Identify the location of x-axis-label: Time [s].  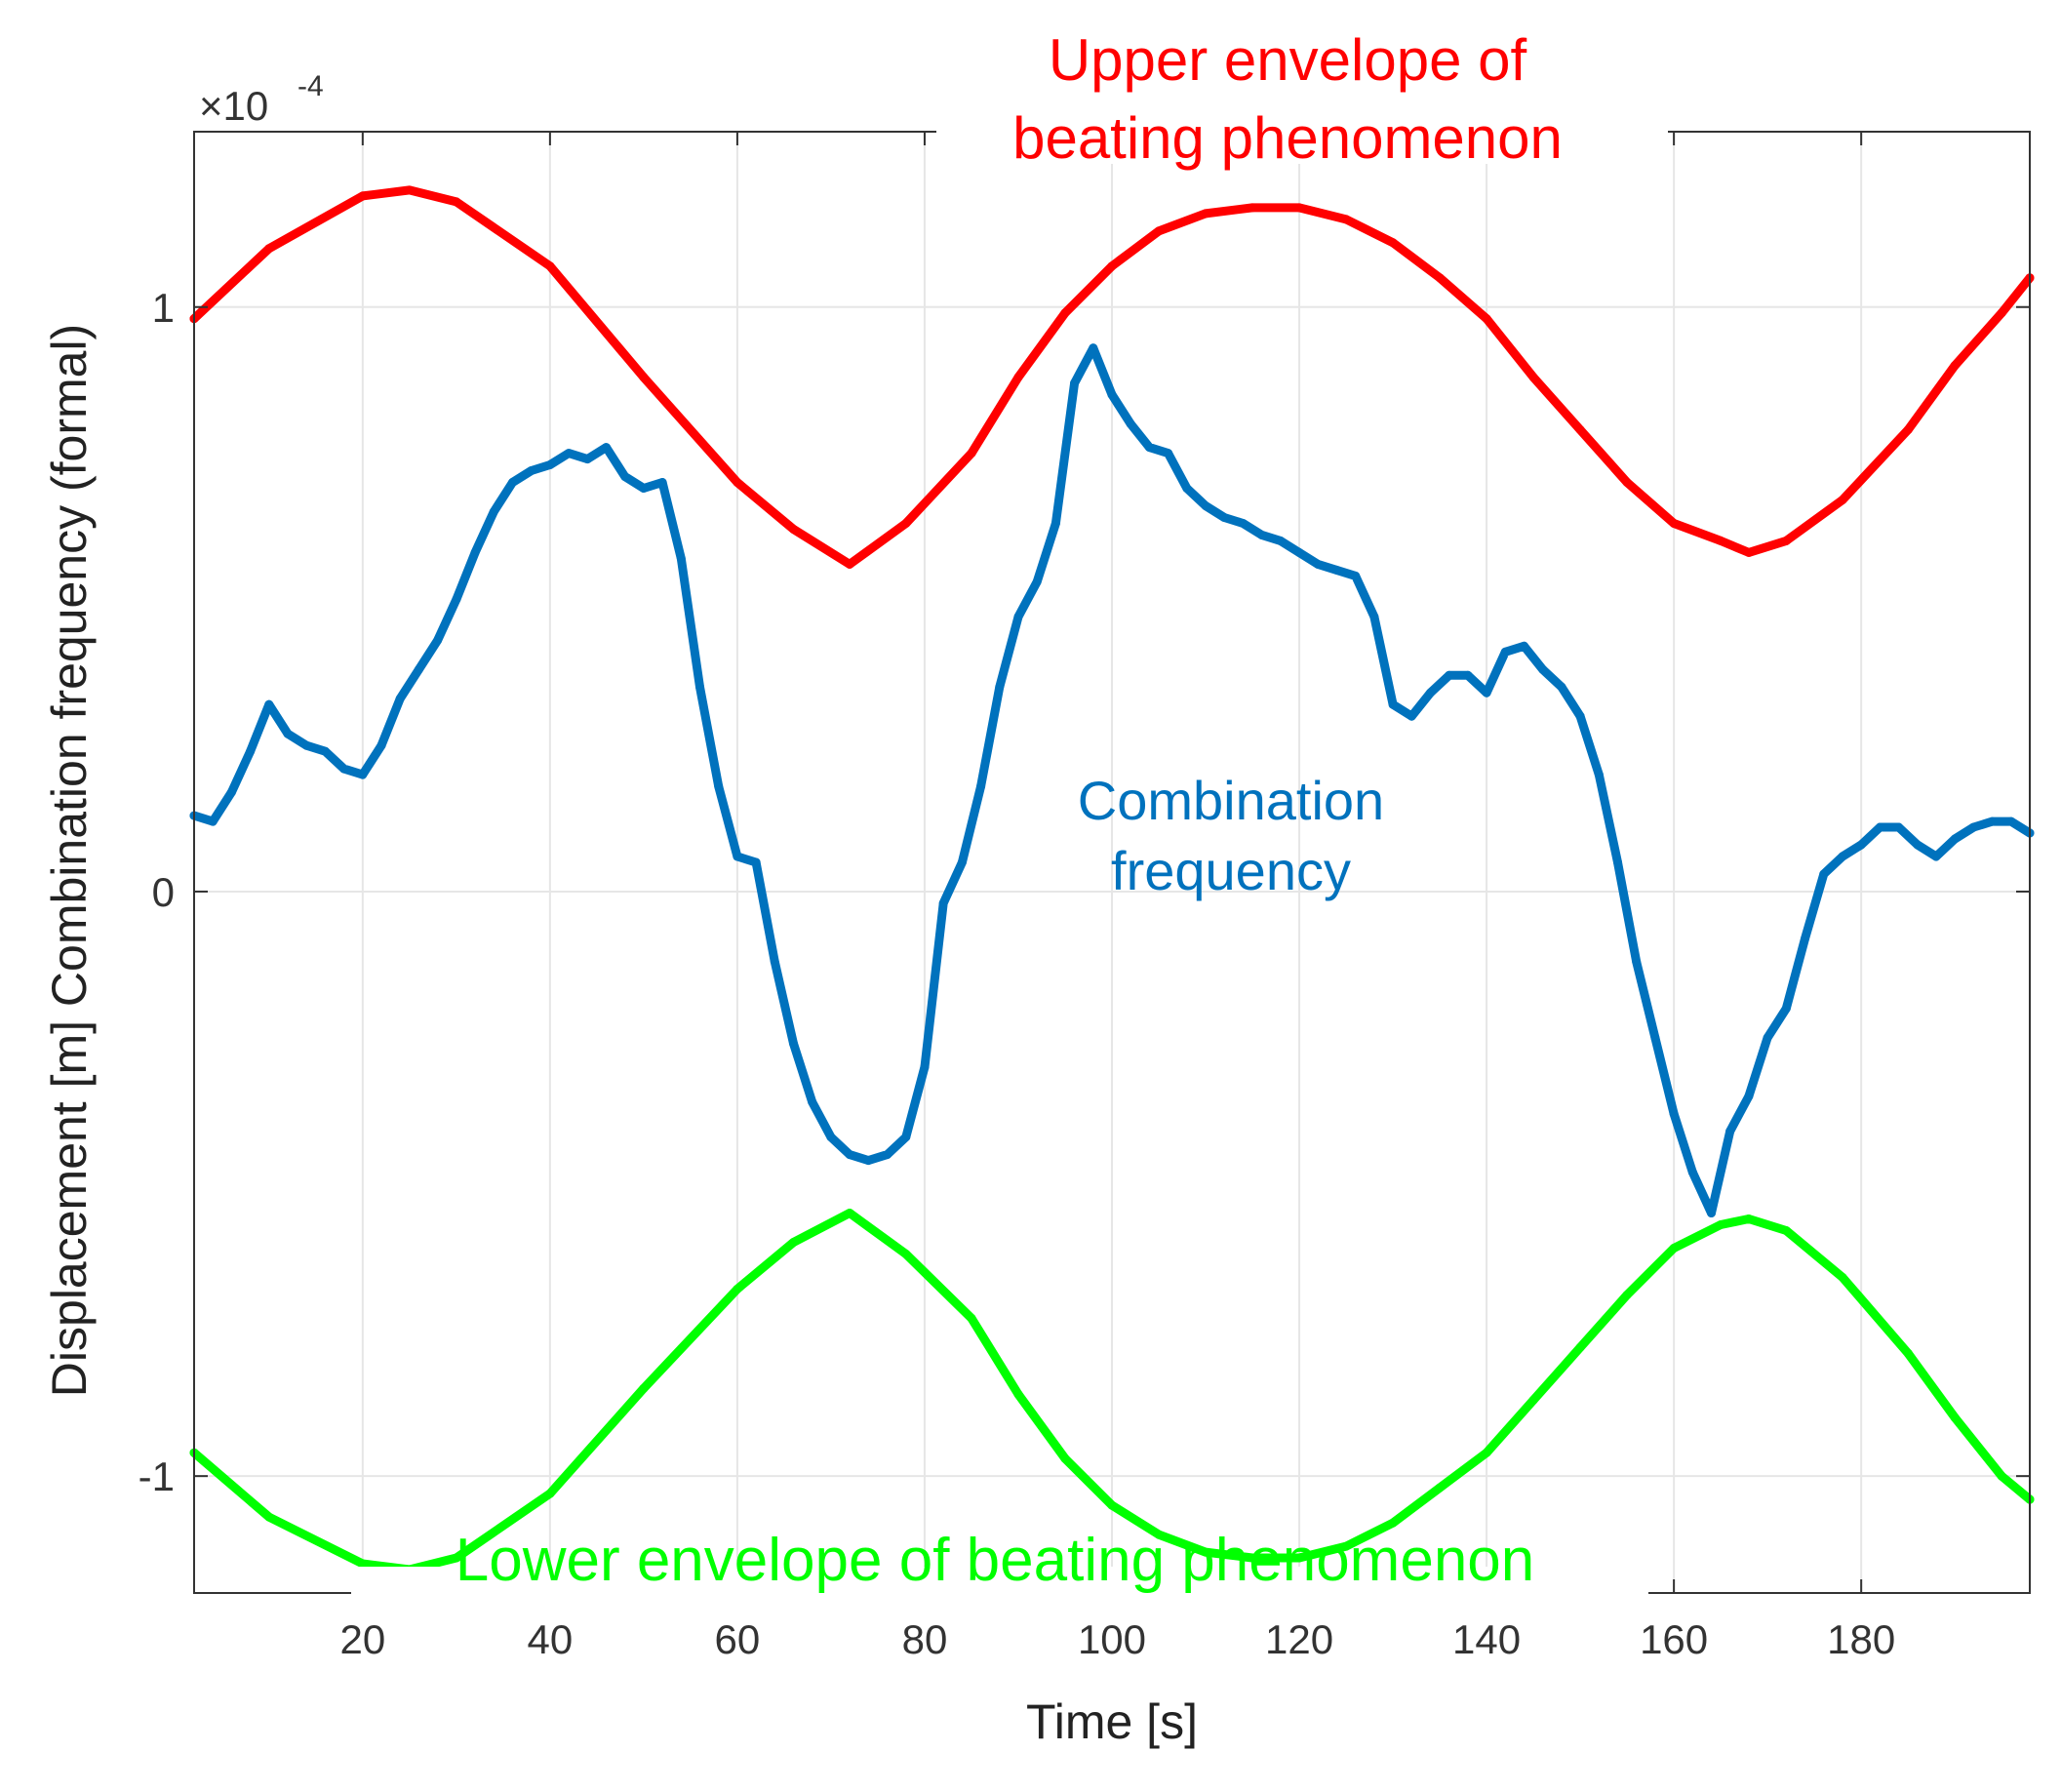
(1112, 1722).